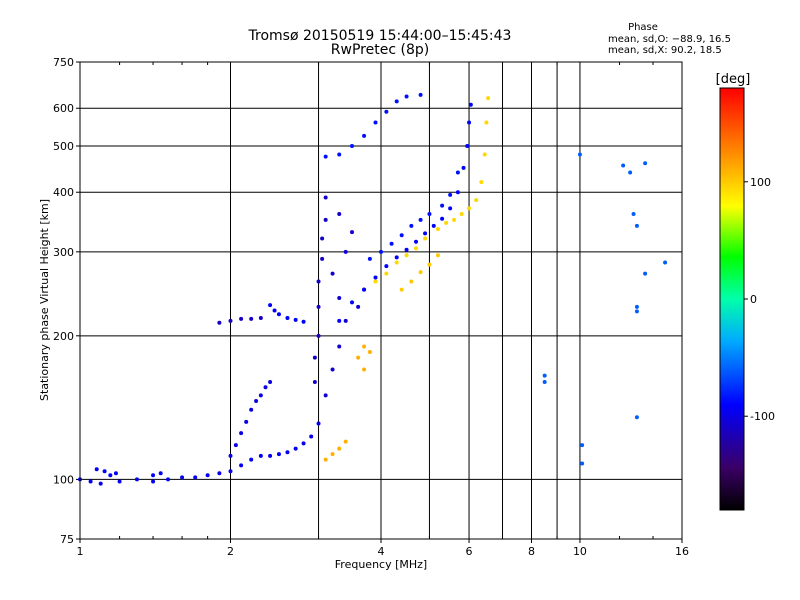 The width and height of the screenshot is (800, 600). What do you see at coordinates (762, 416) in the screenshot?
I see `colorbar-tick-label: -100` at bounding box center [762, 416].